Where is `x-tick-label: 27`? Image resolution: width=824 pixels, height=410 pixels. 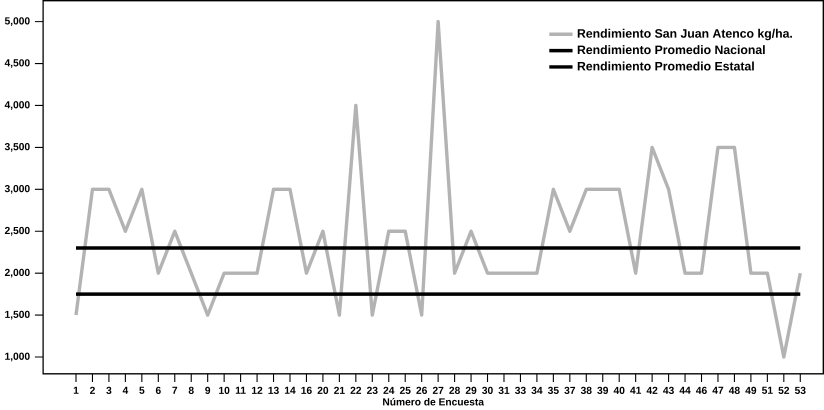 x-tick-label: 27 is located at coordinates (438, 390).